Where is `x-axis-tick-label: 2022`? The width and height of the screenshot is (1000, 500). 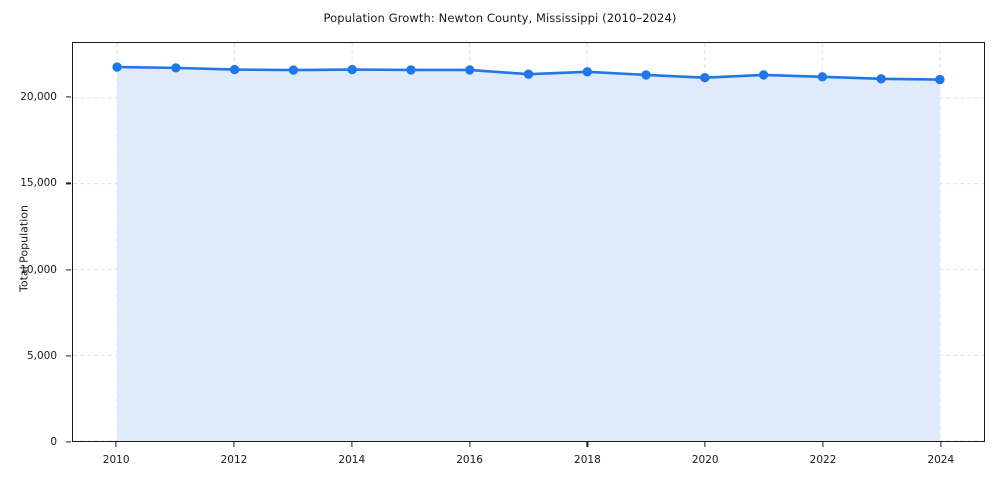 x-axis-tick-label: 2022 is located at coordinates (823, 460).